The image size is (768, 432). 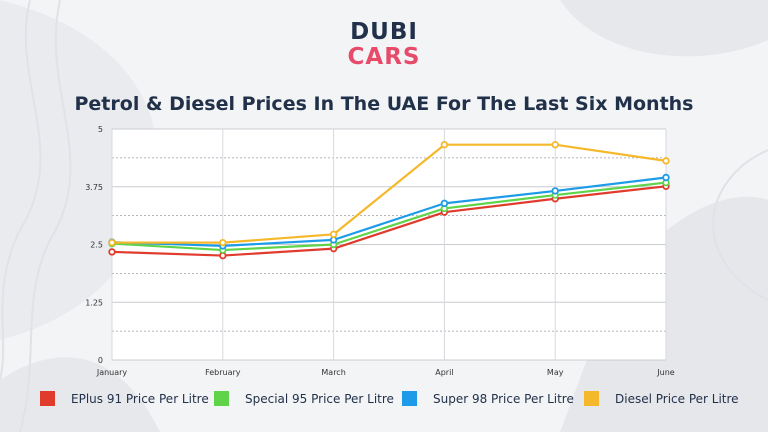 I want to click on x-tick-label: May, so click(x=555, y=372).